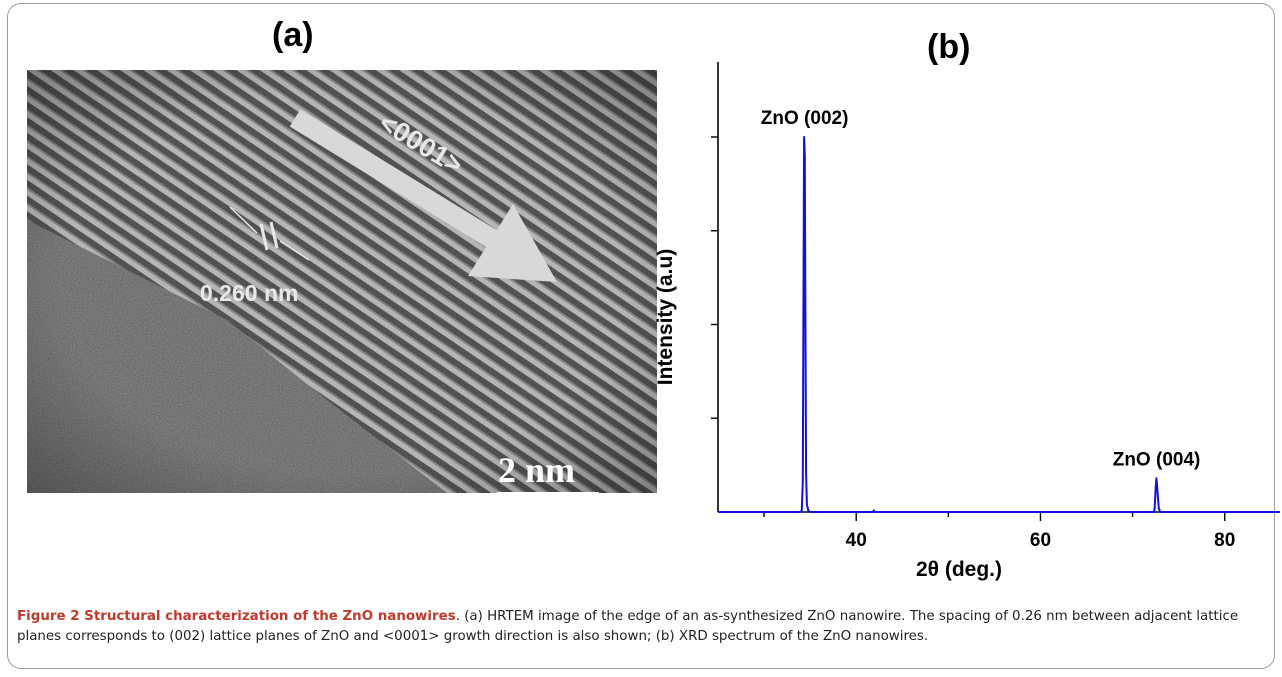  Describe the element at coordinates (1224, 540) in the screenshot. I see `x-tick-label: 80` at that location.